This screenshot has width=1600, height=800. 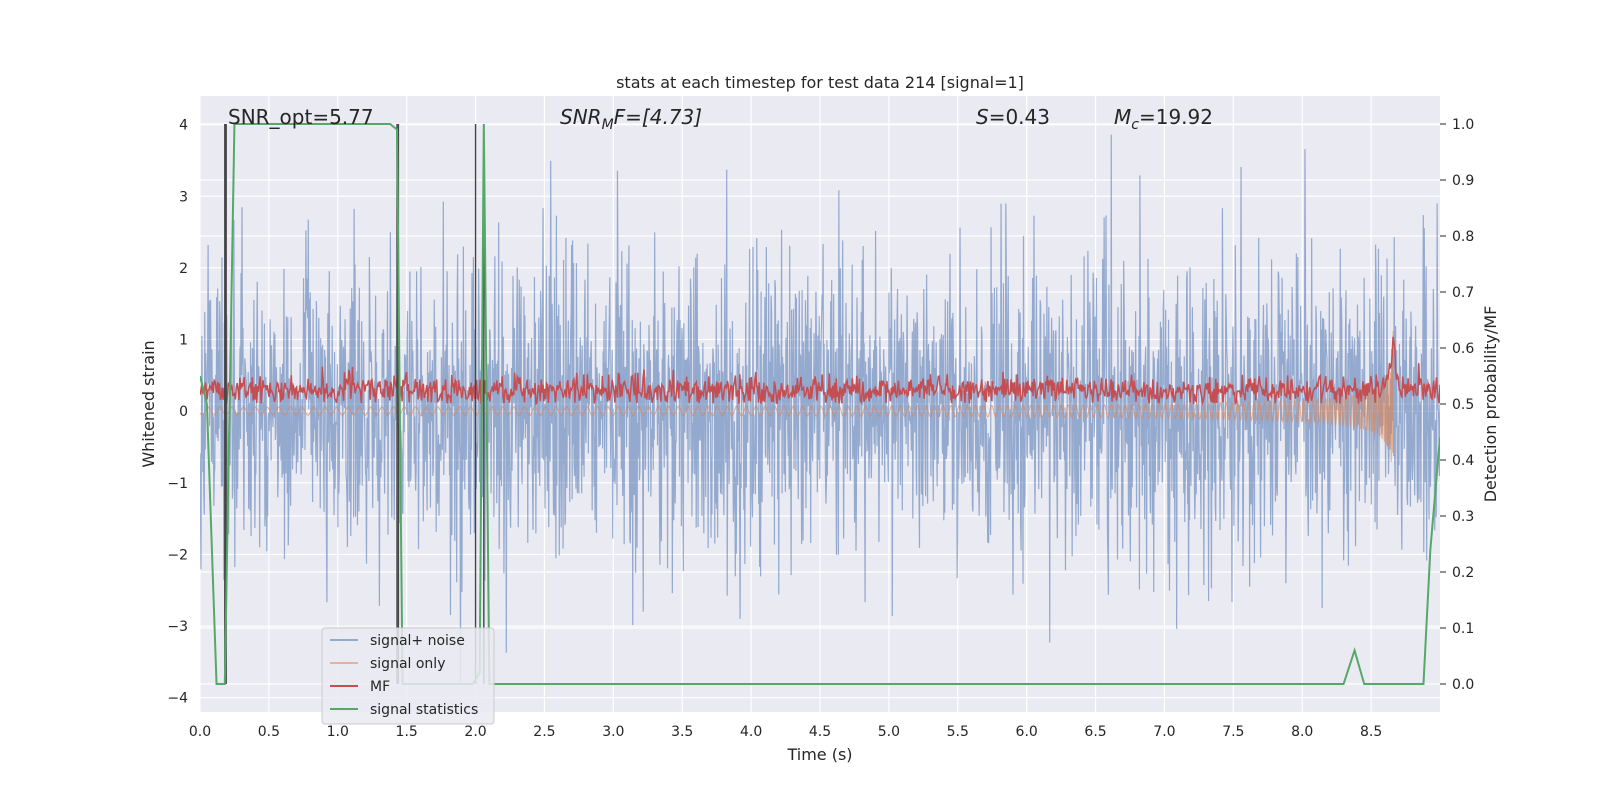 What do you see at coordinates (177, 627) in the screenshot?
I see `y-tick-label: −3` at bounding box center [177, 627].